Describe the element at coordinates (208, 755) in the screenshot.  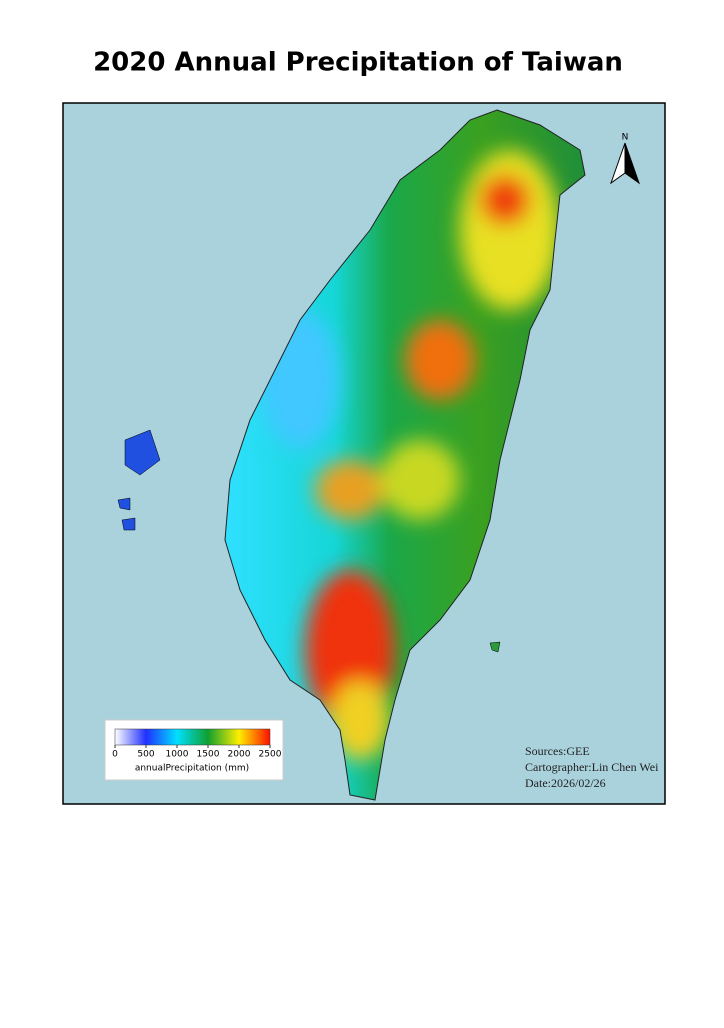
I see `tick-label: 1500` at that location.